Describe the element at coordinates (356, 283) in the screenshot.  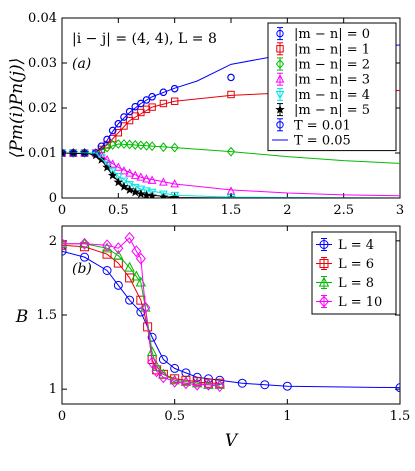
I see `legend-label: L = 8` at that location.